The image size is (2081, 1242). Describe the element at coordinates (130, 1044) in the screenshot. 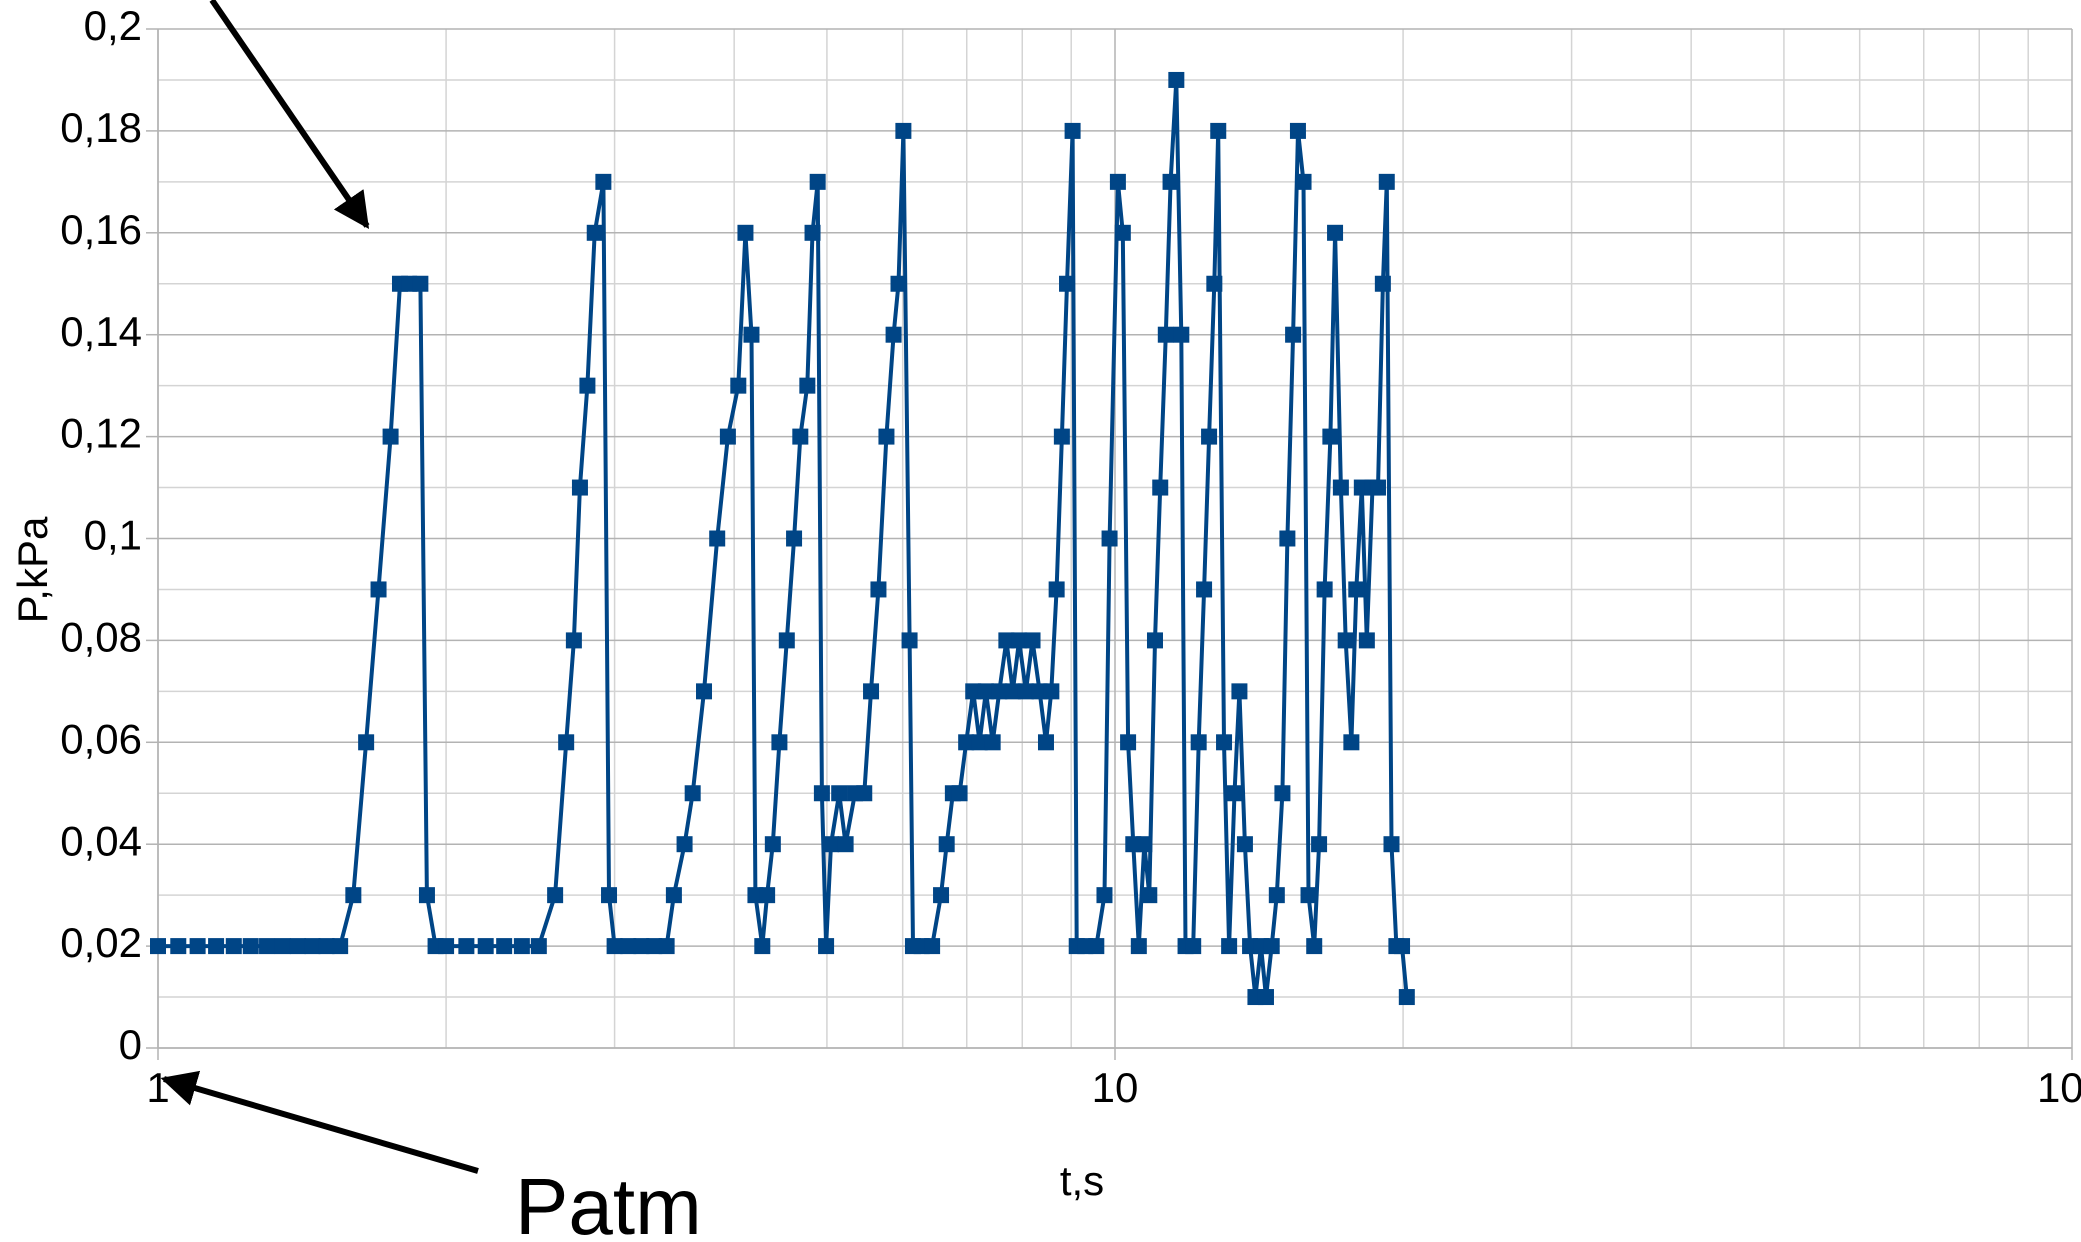

I see `y-tick-label: 0` at that location.